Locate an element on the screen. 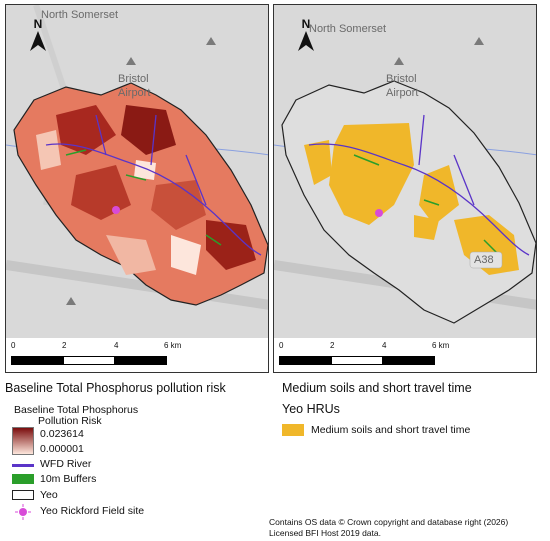  legend-river-label: WFD River is located at coordinates (66, 464).